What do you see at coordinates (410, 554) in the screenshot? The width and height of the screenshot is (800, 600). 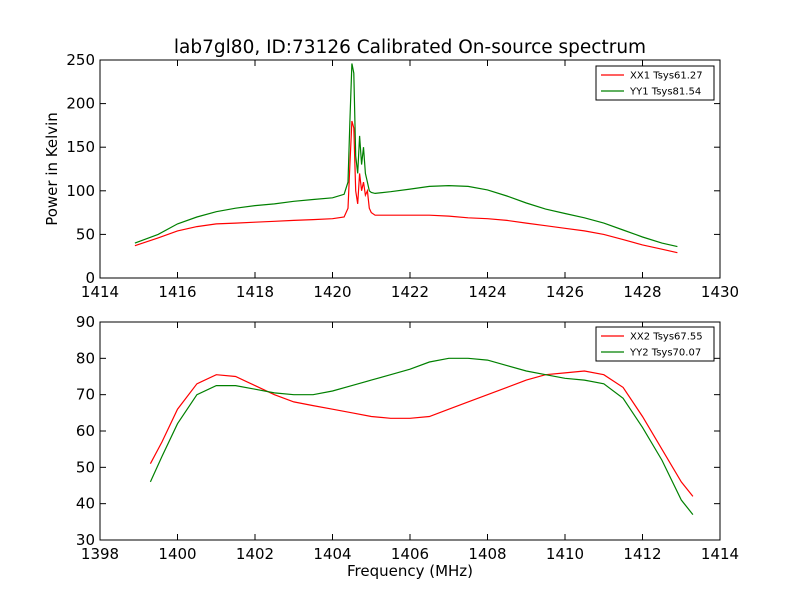 I see `x-tick-label: 1406` at bounding box center [410, 554].